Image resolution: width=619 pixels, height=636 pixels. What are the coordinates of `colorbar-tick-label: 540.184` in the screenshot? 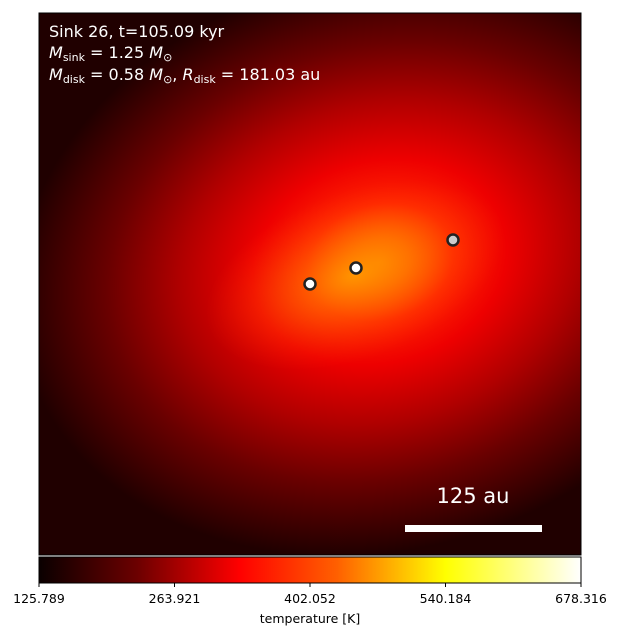 It's located at (446, 598).